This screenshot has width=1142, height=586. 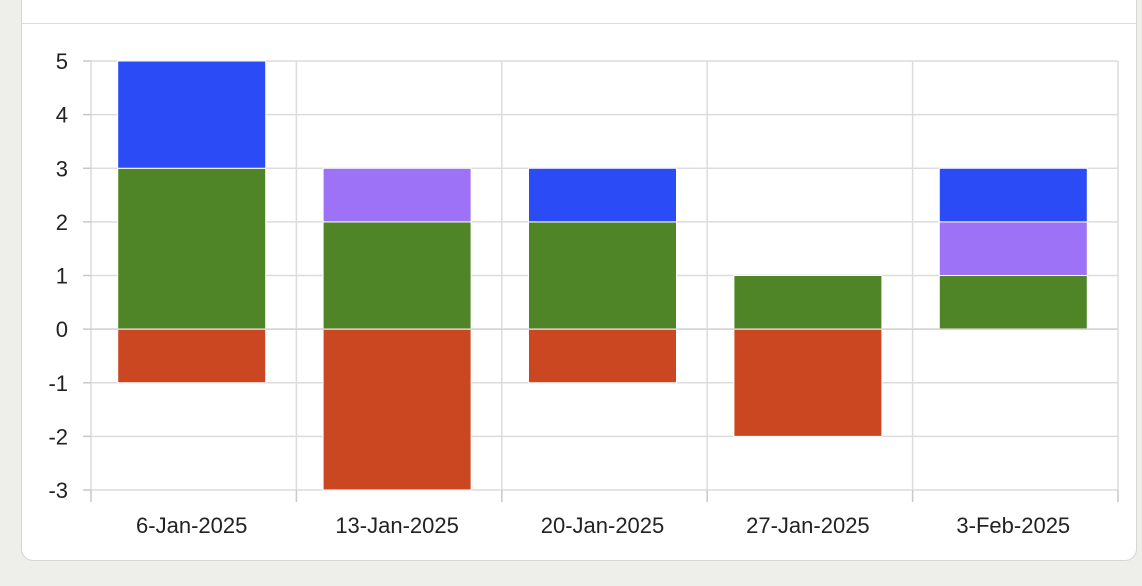 I want to click on x-tick-label: 3-Feb-2025, so click(x=1013, y=525).